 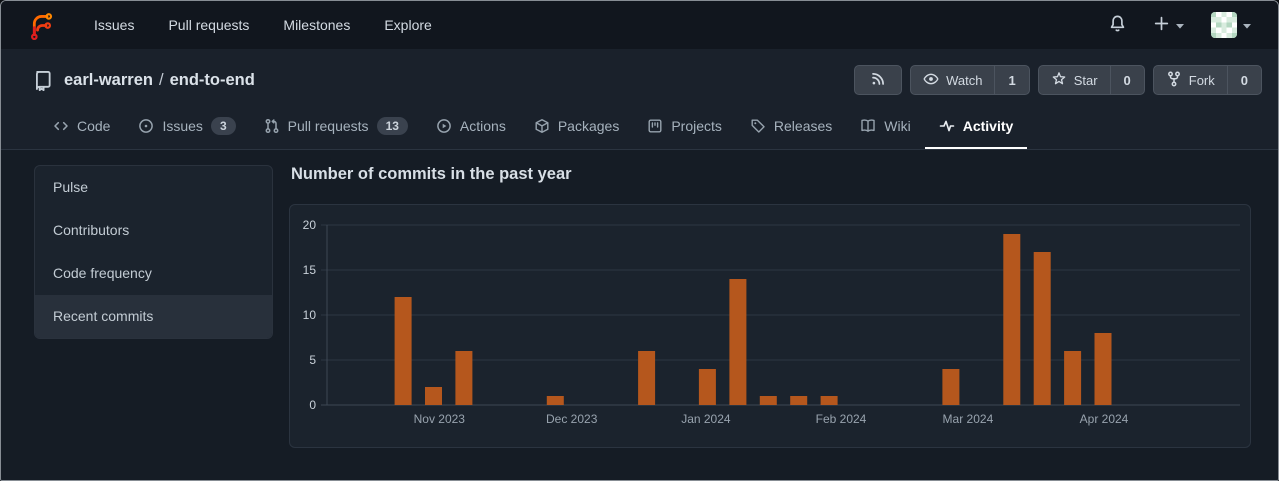 What do you see at coordinates (40, 25) in the screenshot?
I see `forgejo-logo-icon` at bounding box center [40, 25].